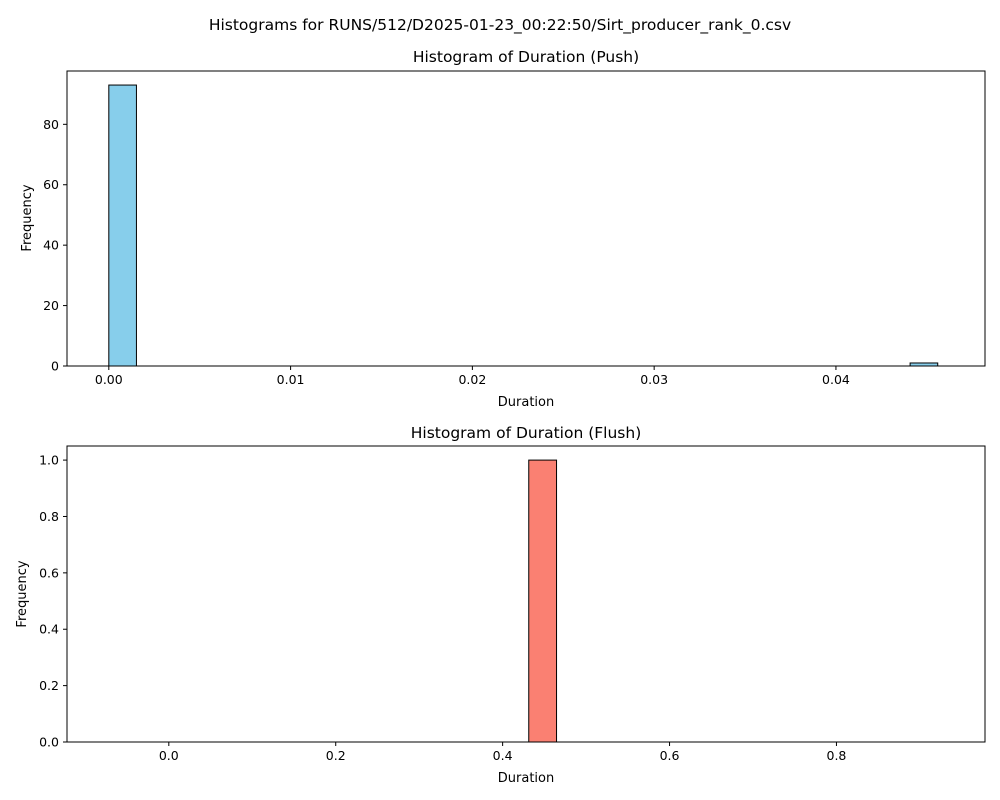 The image size is (1000, 800). I want to click on flush-y-tick-label: 0.6, so click(49, 572).